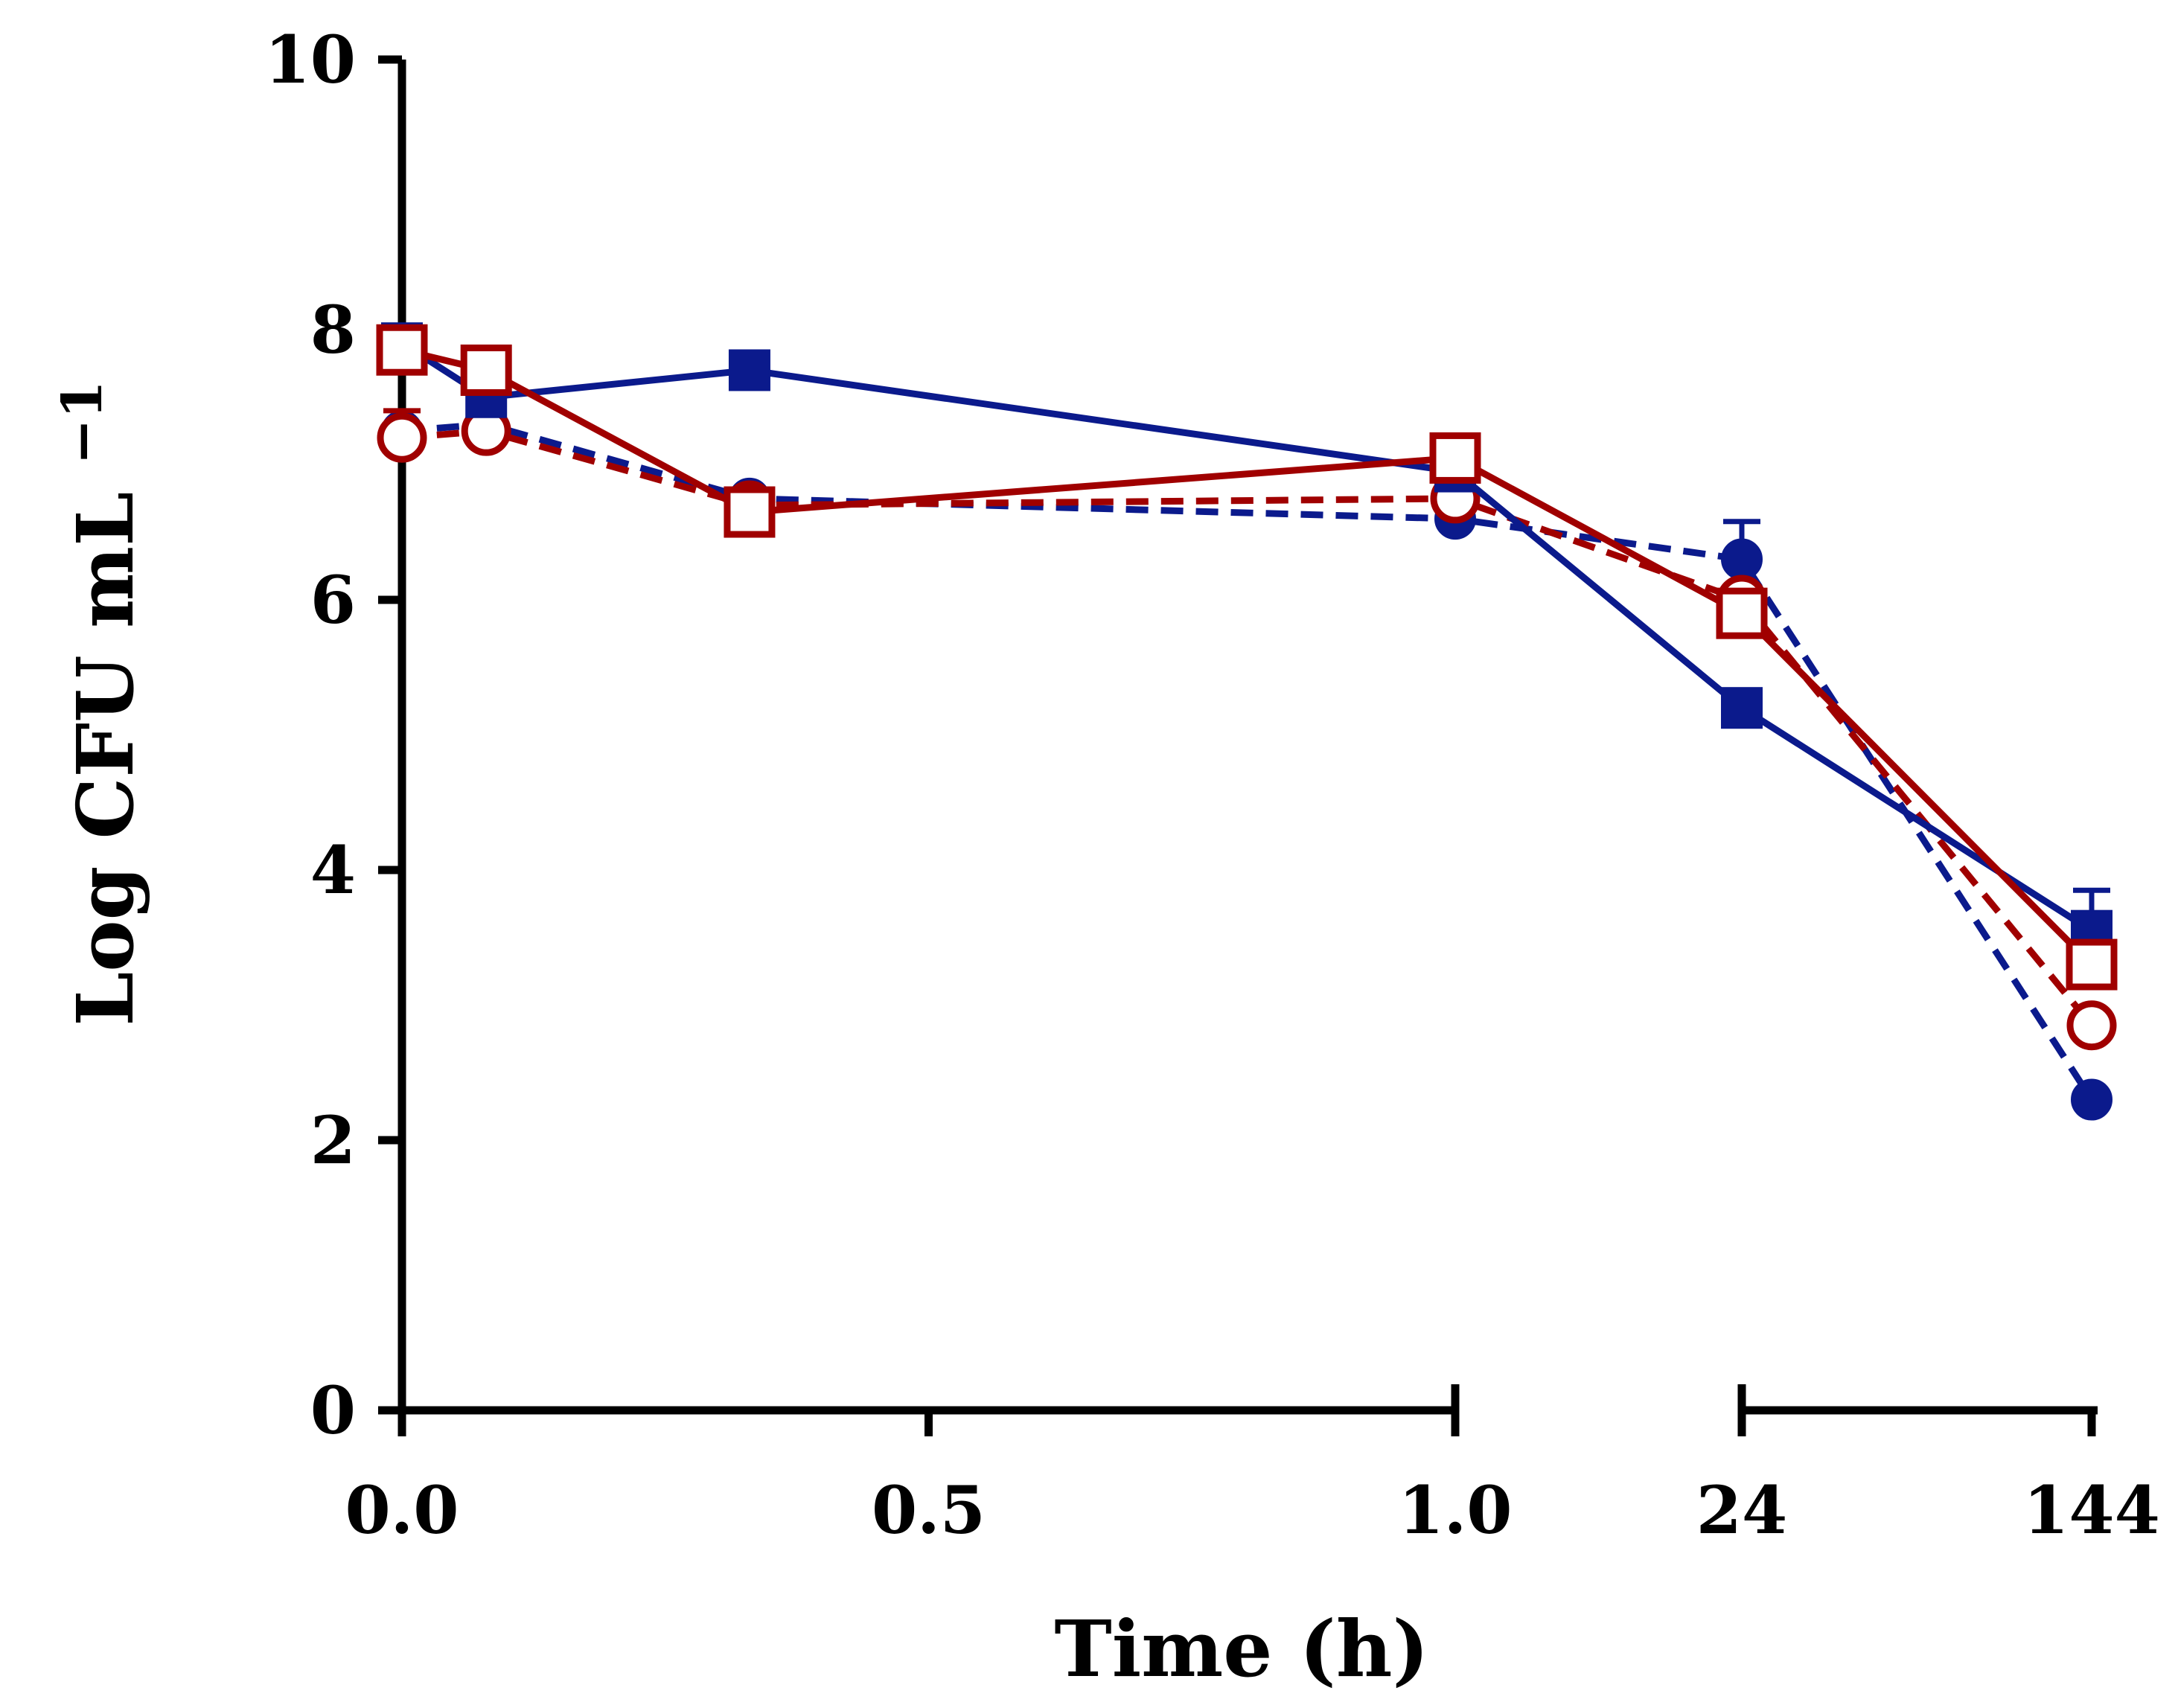  I want to click on x-tick-label-4: 144, so click(2091, 1510).